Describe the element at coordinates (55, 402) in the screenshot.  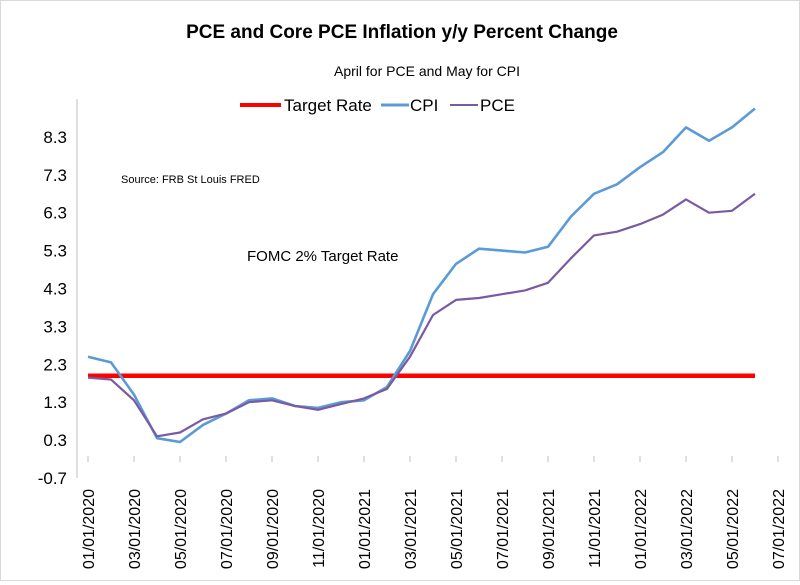
I see `y-tick-label: 1.3` at that location.